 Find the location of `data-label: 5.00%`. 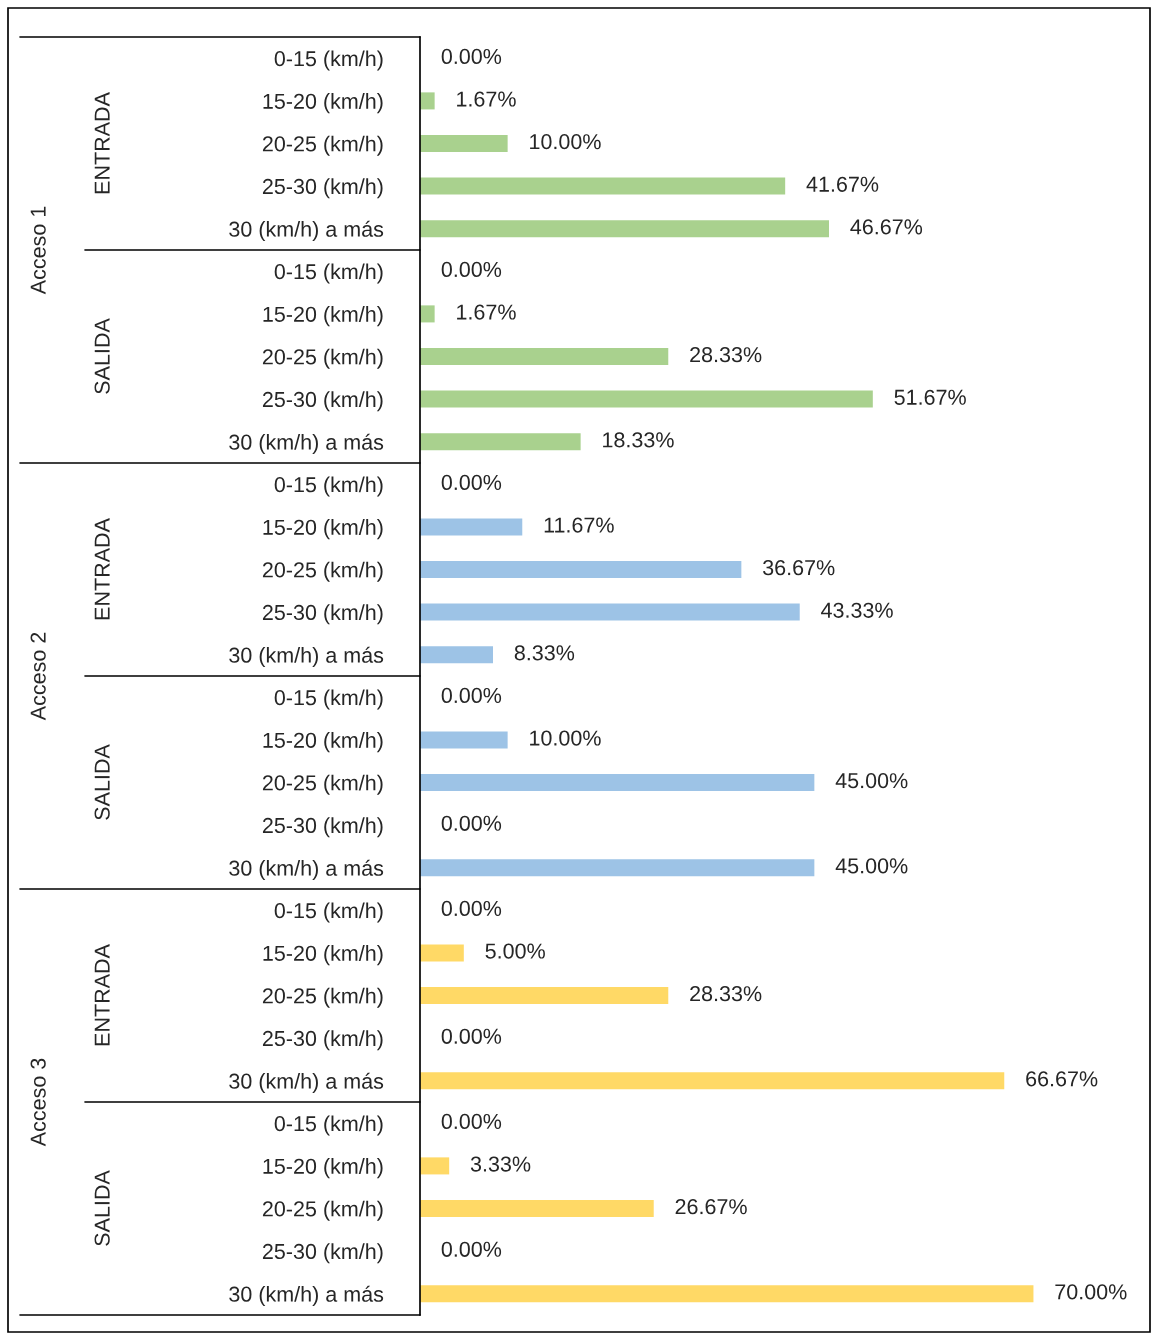

data-label: 5.00% is located at coordinates (515, 951).